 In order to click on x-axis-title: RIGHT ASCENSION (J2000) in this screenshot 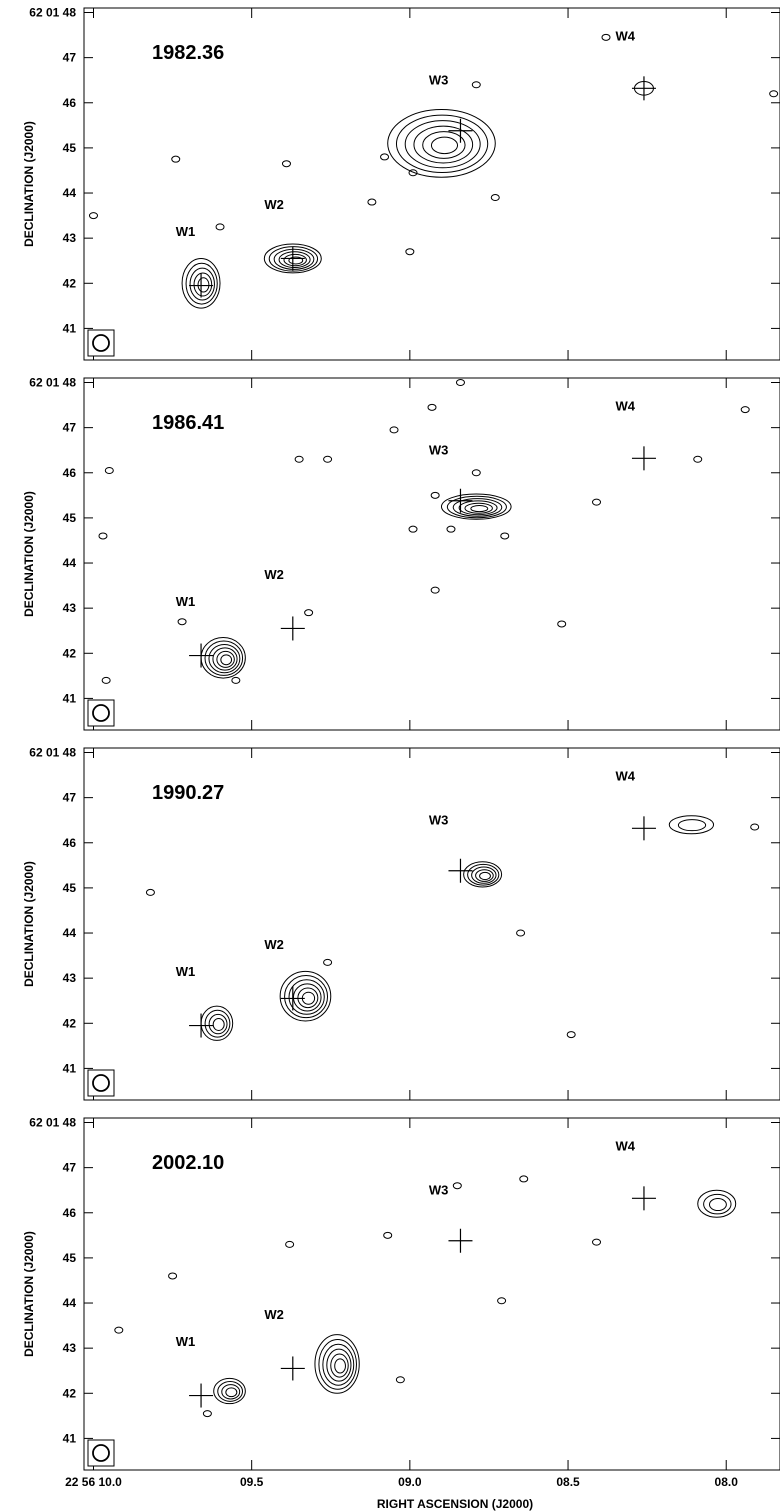, I will do `click(455, 1504)`.